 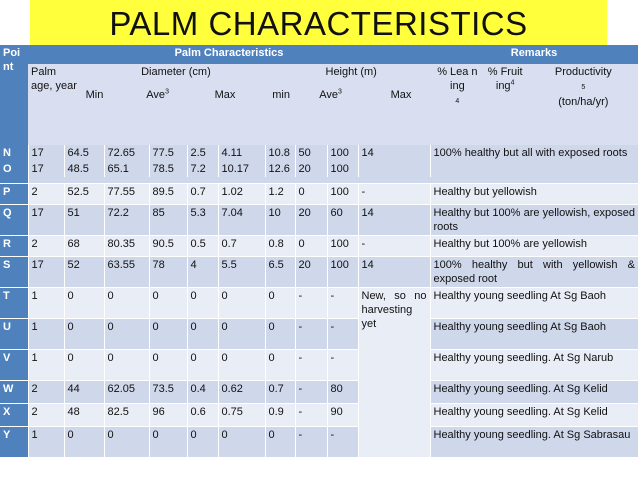 I want to click on cell-hmin: 4, so click(x=202, y=271).